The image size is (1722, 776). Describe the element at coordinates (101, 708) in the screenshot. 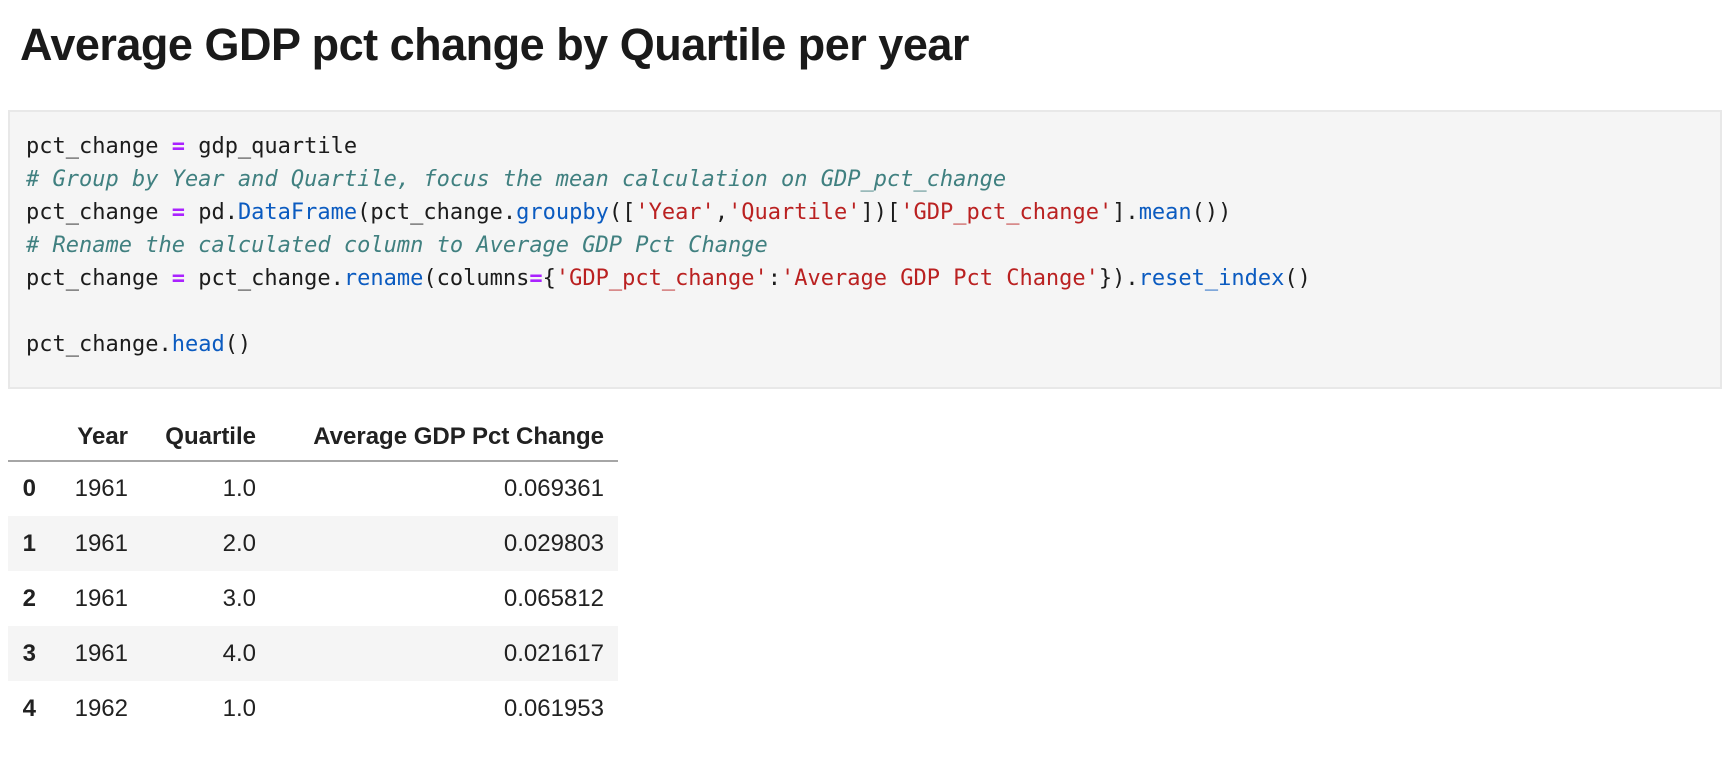

I see `table-cell: 1962` at that location.